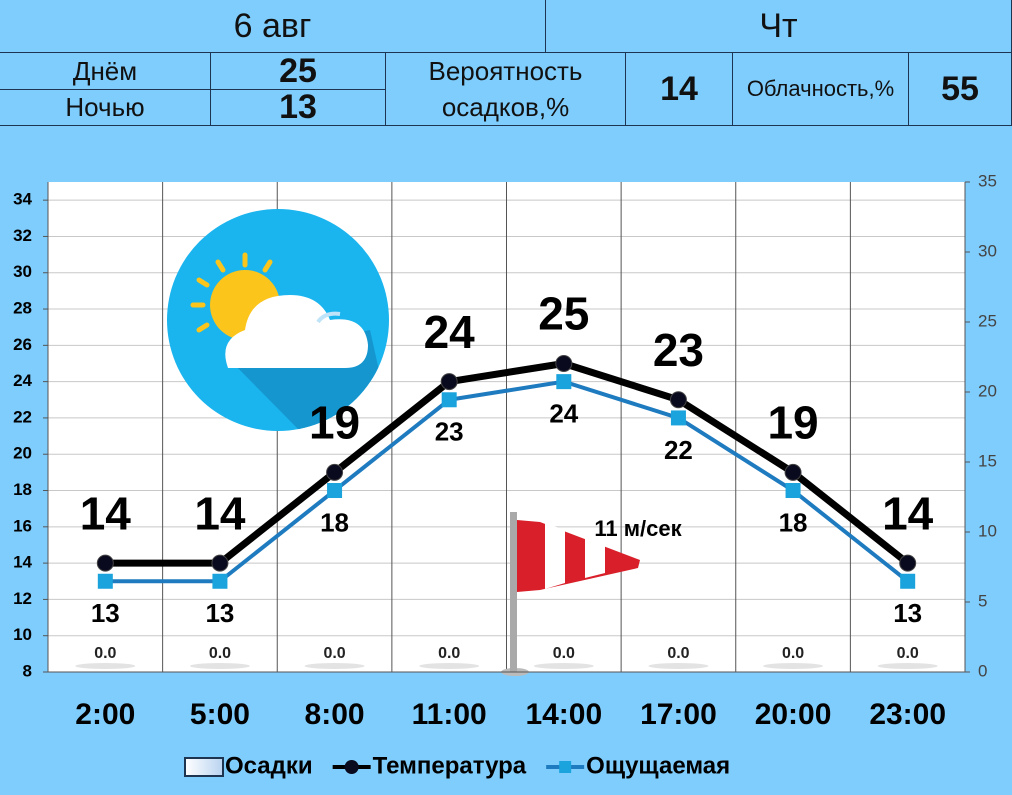 This screenshot has width=1012, height=795. Describe the element at coordinates (22, 598) in the screenshot. I see `y-tick-label: 12` at that location.